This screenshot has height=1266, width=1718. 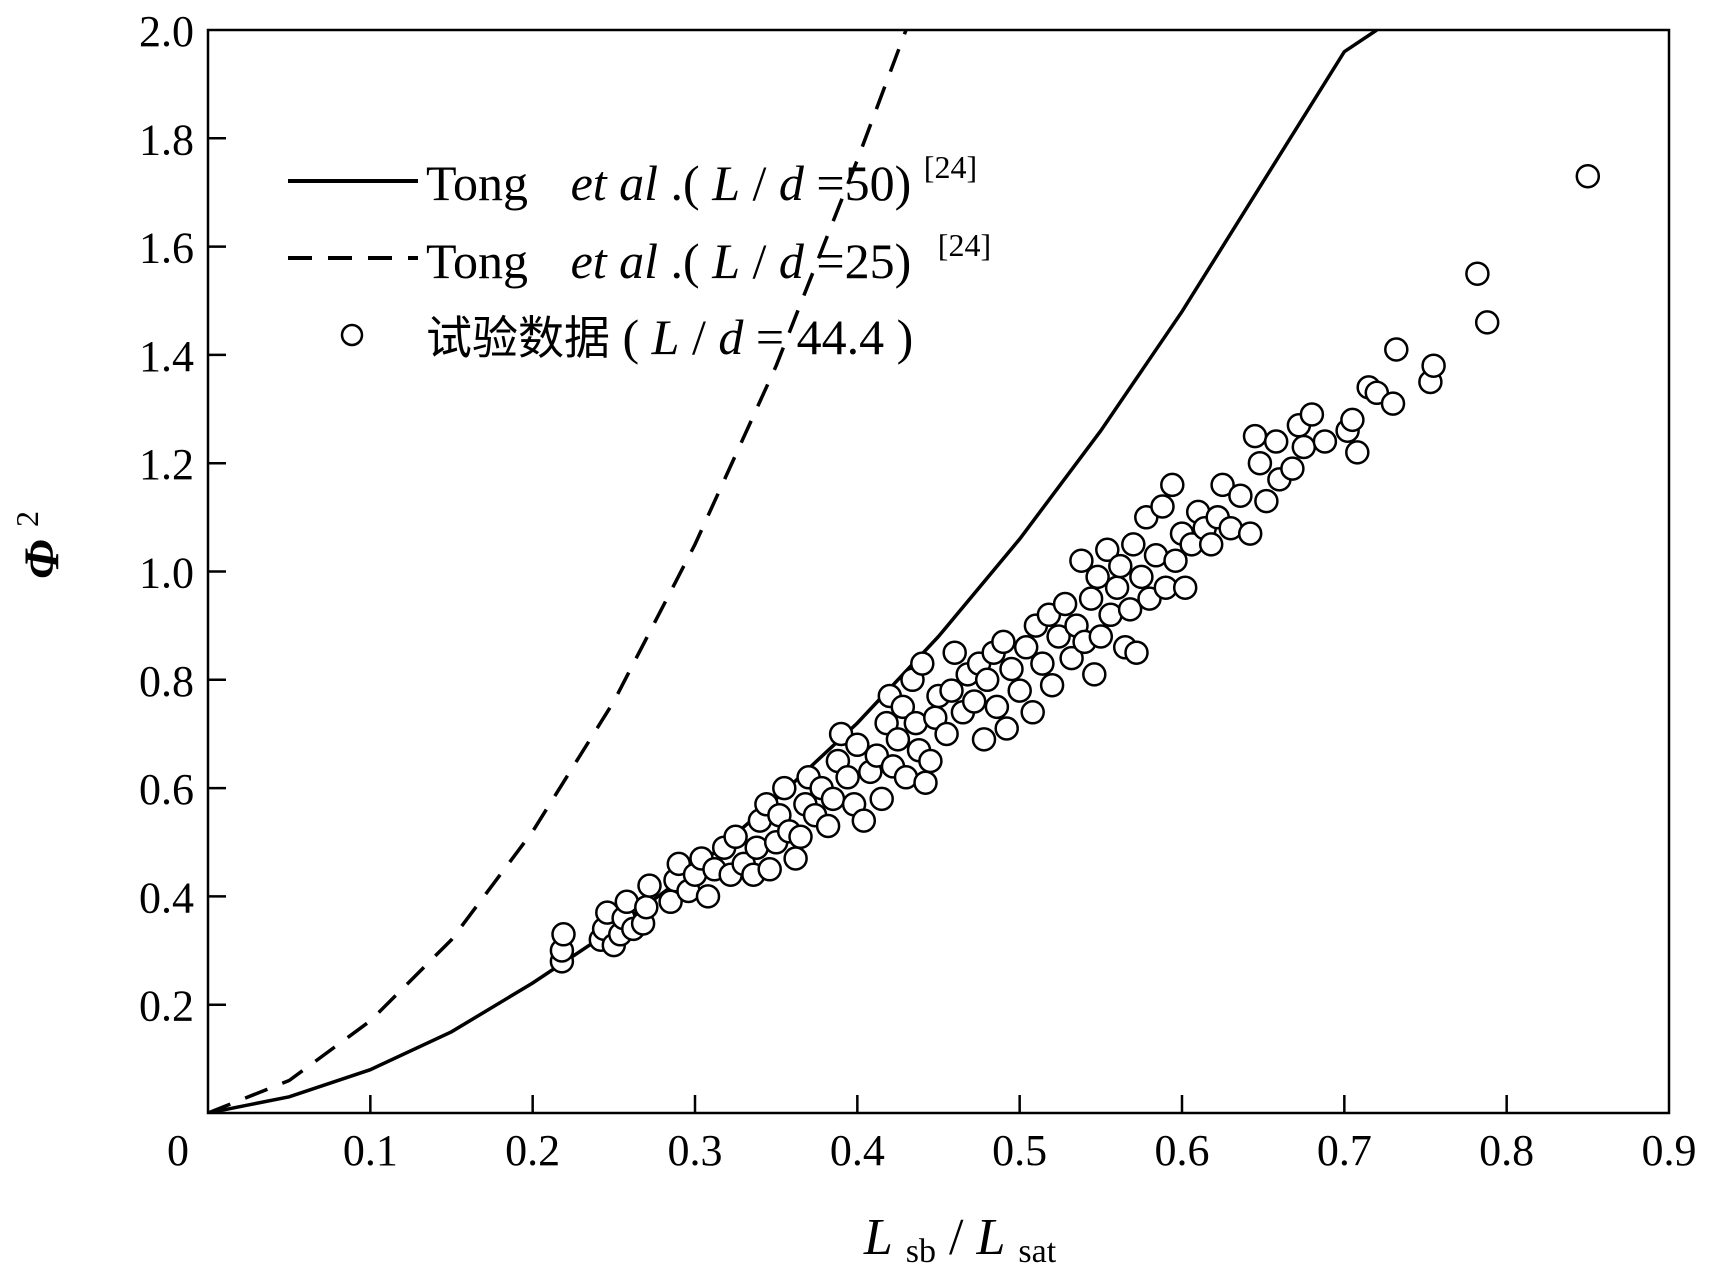 What do you see at coordinates (41, 559) in the screenshot?
I see `y-axis-label-symbol: Φ` at bounding box center [41, 559].